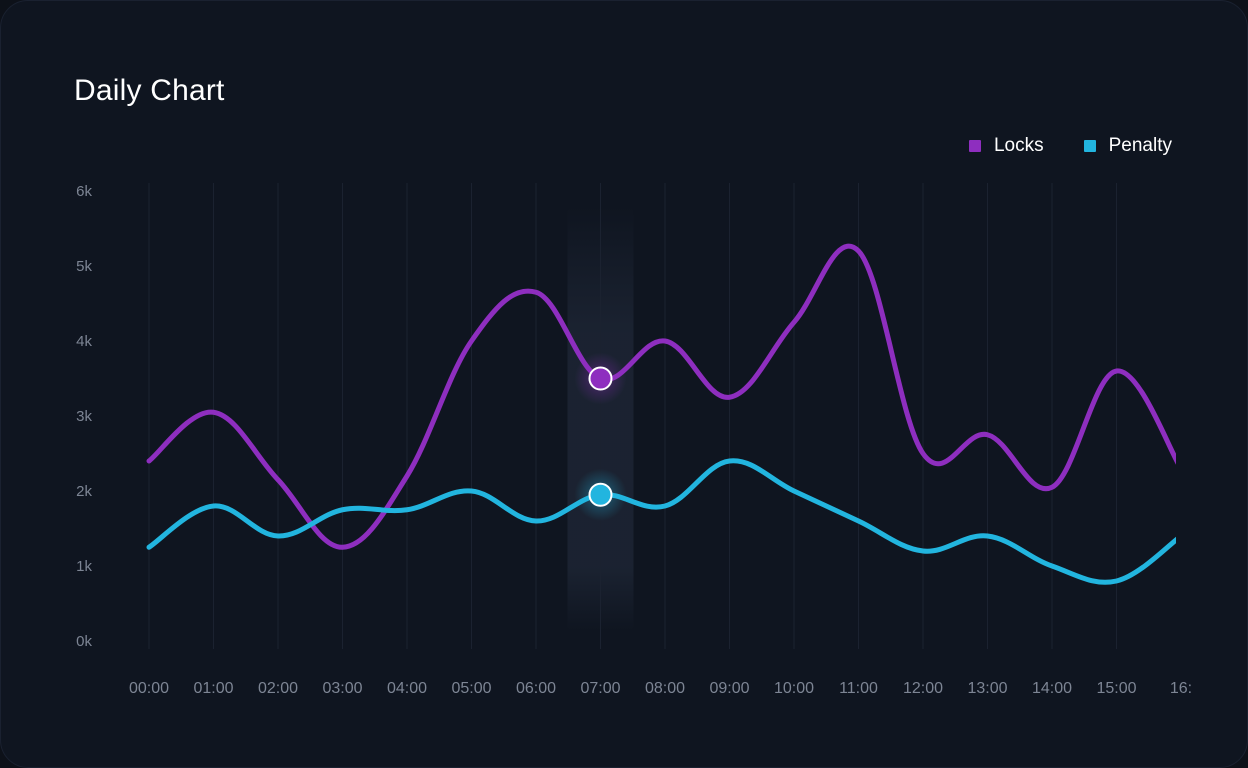 This screenshot has width=1248, height=768. What do you see at coordinates (84, 491) in the screenshot?
I see `y-tick-label: 2k` at bounding box center [84, 491].